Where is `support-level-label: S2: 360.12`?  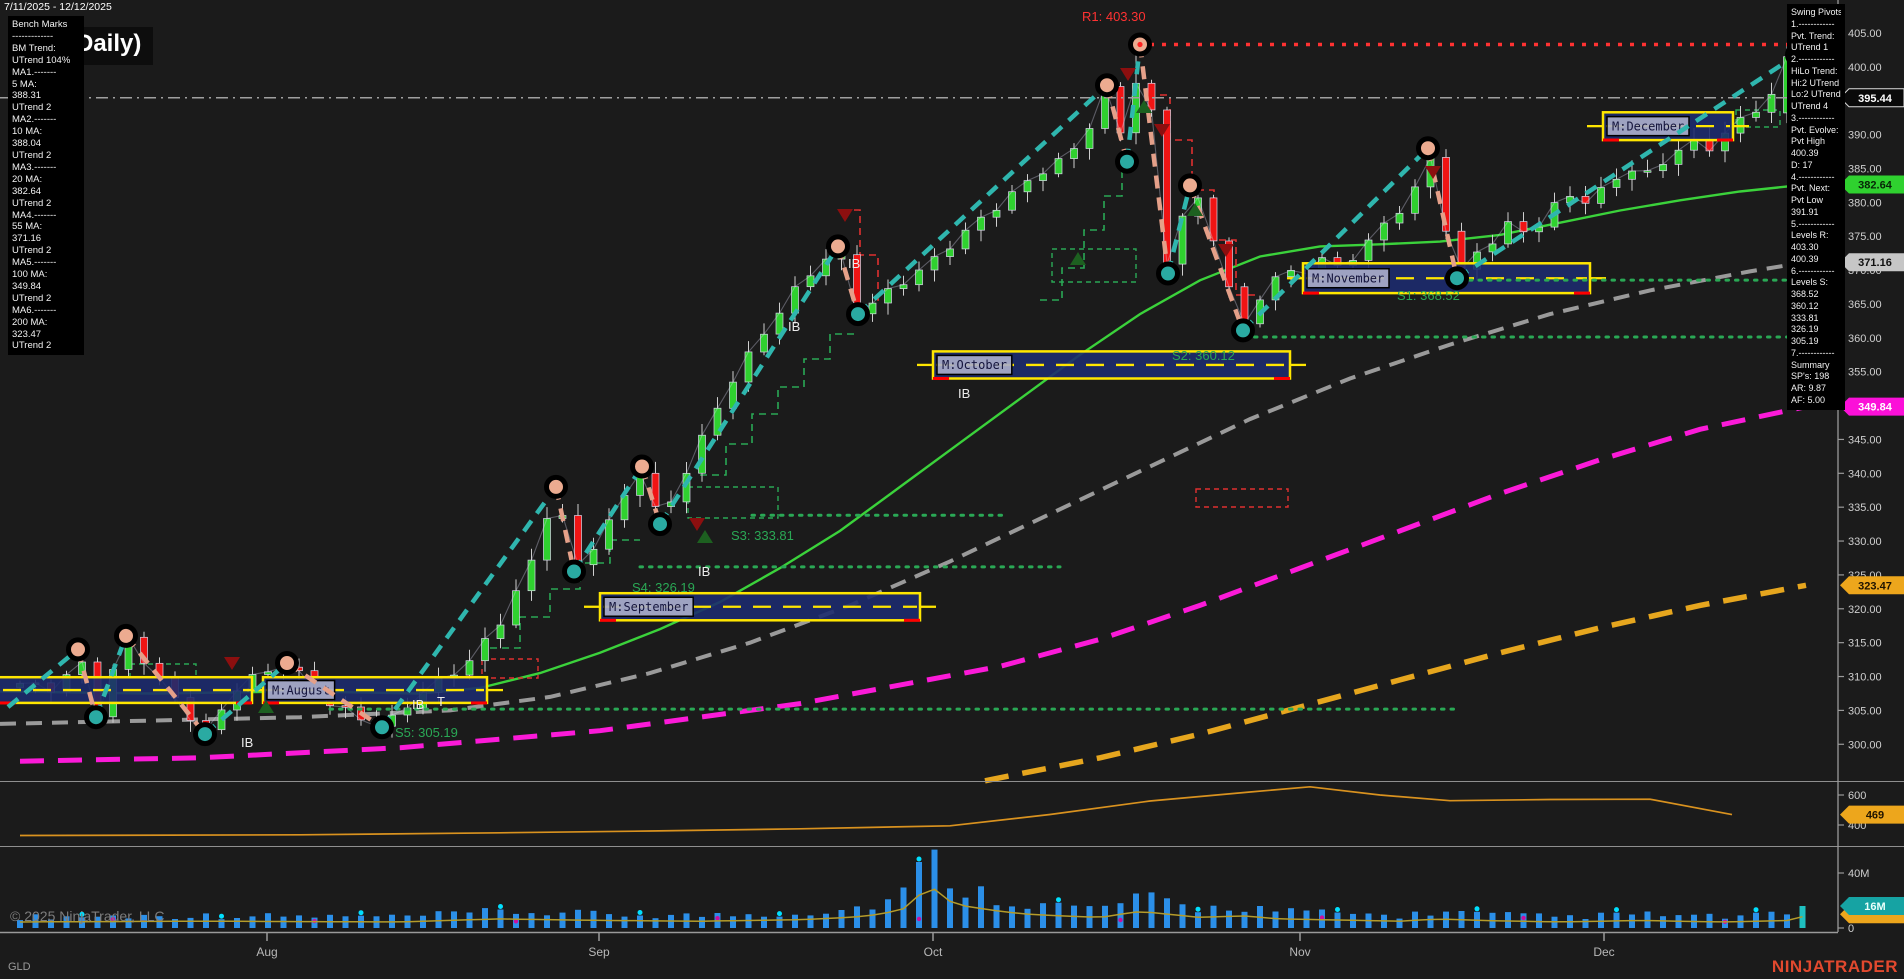
support-level-label: S2: 360.12 is located at coordinates (1203, 355).